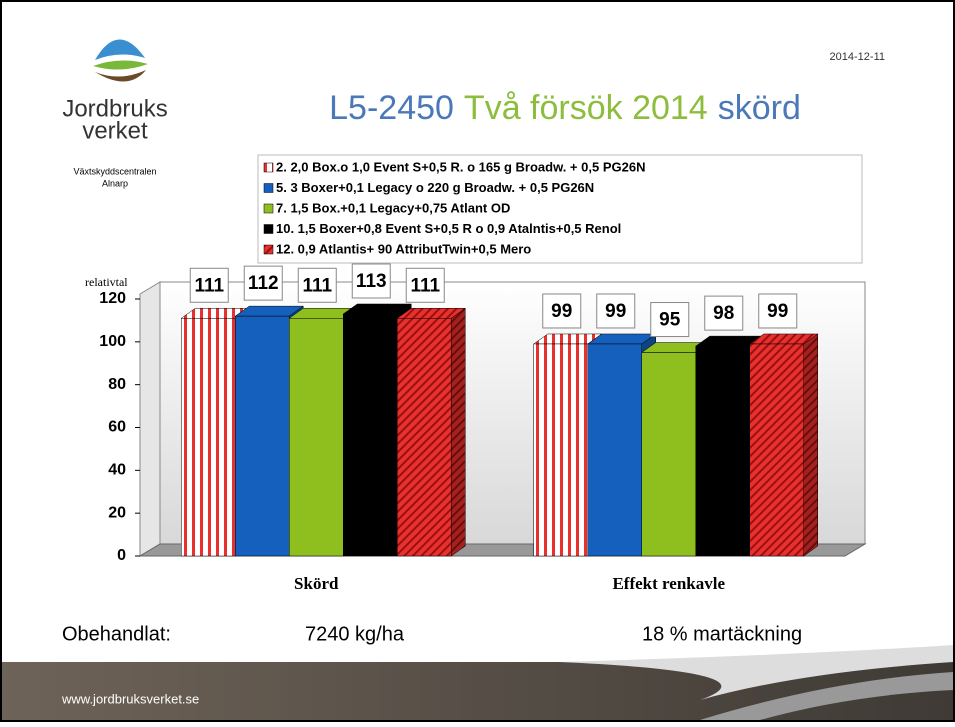 This screenshot has width=955, height=727. Describe the element at coordinates (112, 341) in the screenshot. I see `y-tick-label: 100` at that location.